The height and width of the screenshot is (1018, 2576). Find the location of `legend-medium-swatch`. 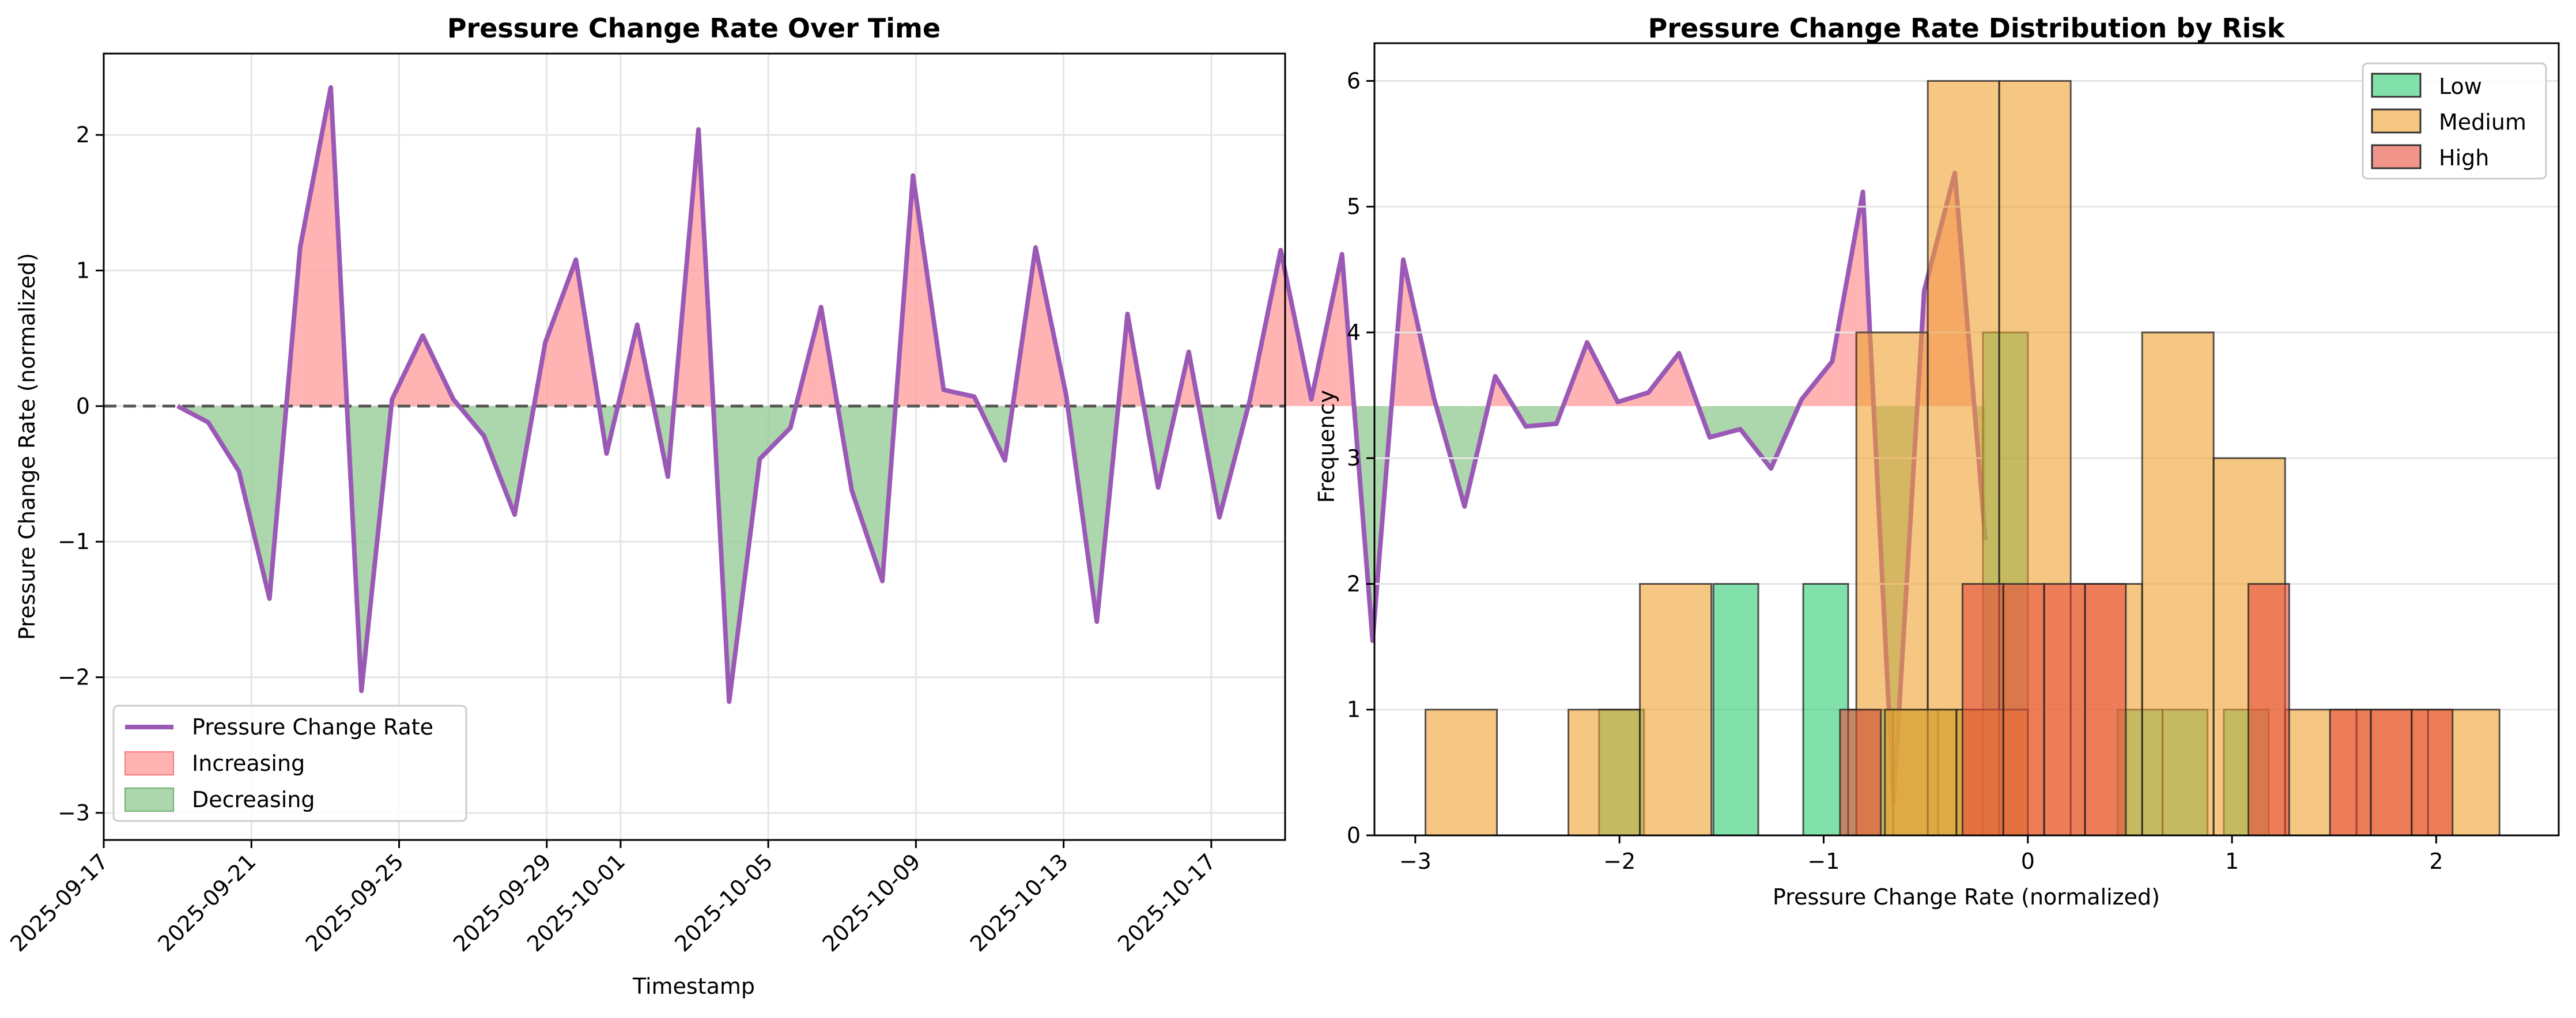

legend-medium-swatch is located at coordinates (2396, 121).